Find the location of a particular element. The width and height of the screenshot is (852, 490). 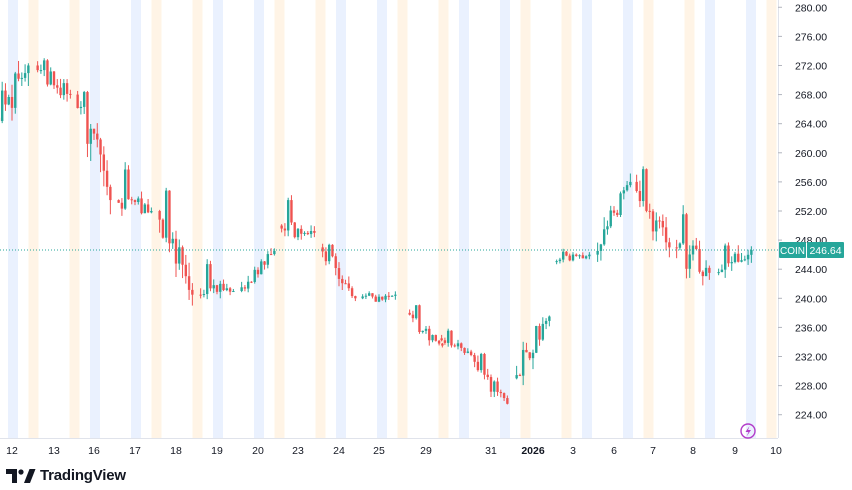

x-tick-label: 17 is located at coordinates (135, 451).